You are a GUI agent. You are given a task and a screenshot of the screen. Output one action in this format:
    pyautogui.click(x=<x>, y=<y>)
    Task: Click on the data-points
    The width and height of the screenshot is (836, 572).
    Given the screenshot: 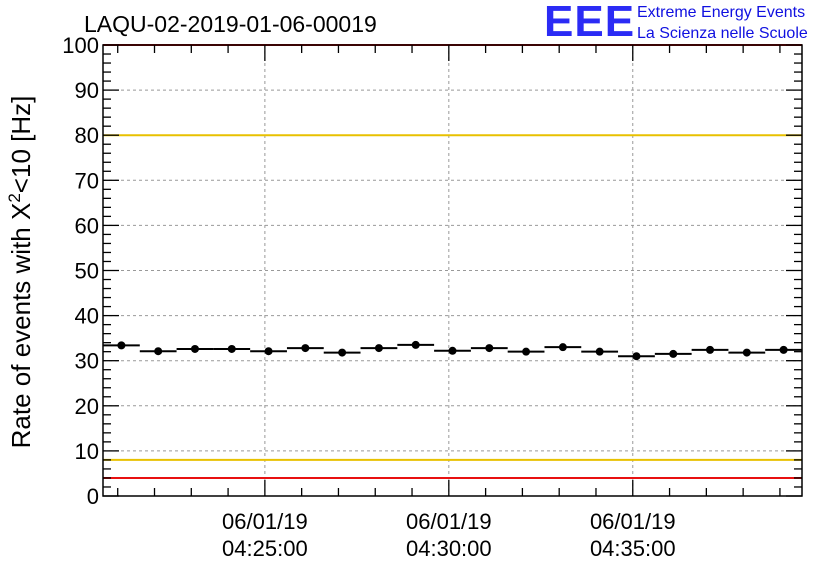 What is the action you would take?
    pyautogui.click(x=452, y=350)
    